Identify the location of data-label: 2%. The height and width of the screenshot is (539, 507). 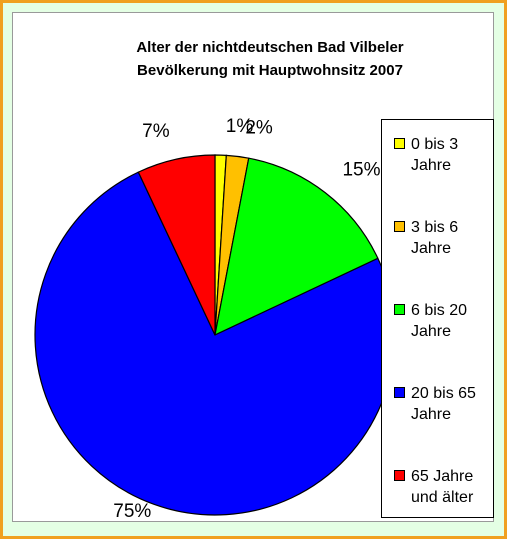
(259, 128).